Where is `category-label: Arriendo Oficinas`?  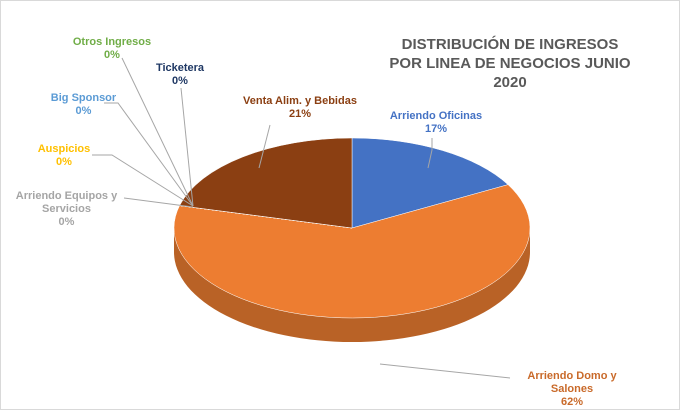 category-label: Arriendo Oficinas is located at coordinates (436, 116).